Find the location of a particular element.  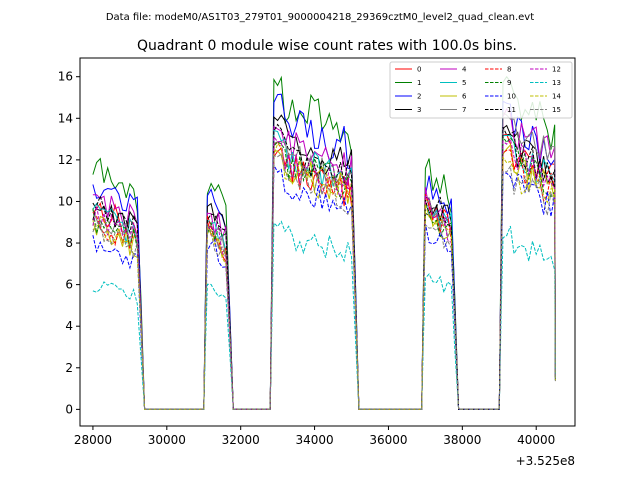

x-axis: 28000 30000 32000 34000 36000 38000 40000 is located at coordinates (314, 436).